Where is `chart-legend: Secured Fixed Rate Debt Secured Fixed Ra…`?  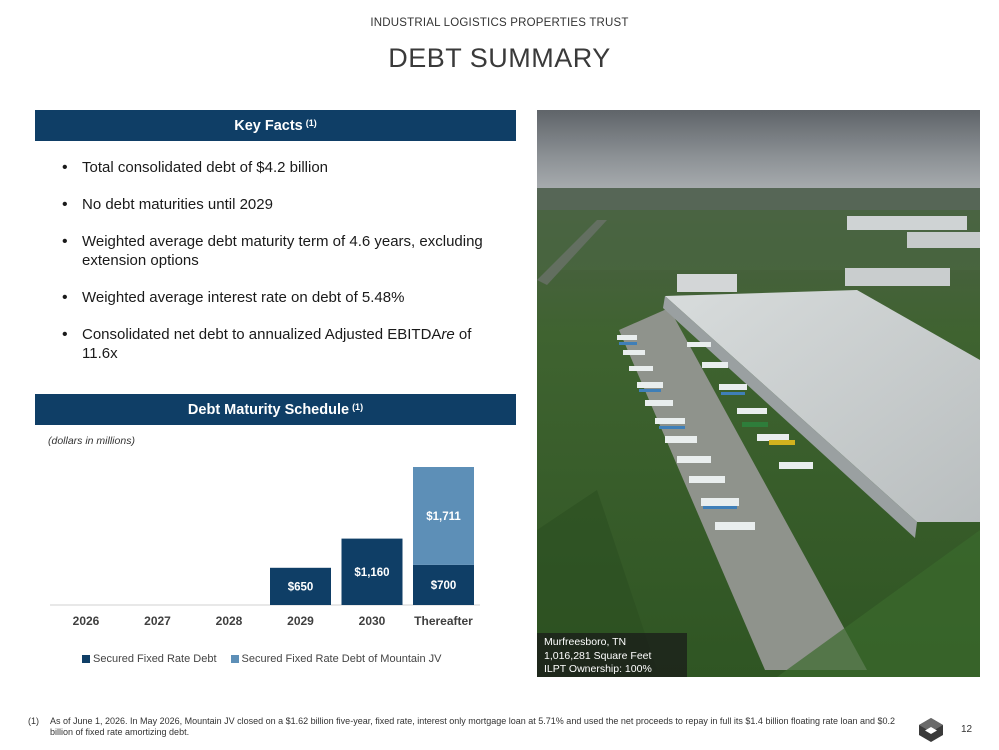 chart-legend: Secured Fixed Rate Debt Secured Fixed Ra… is located at coordinates (261, 659).